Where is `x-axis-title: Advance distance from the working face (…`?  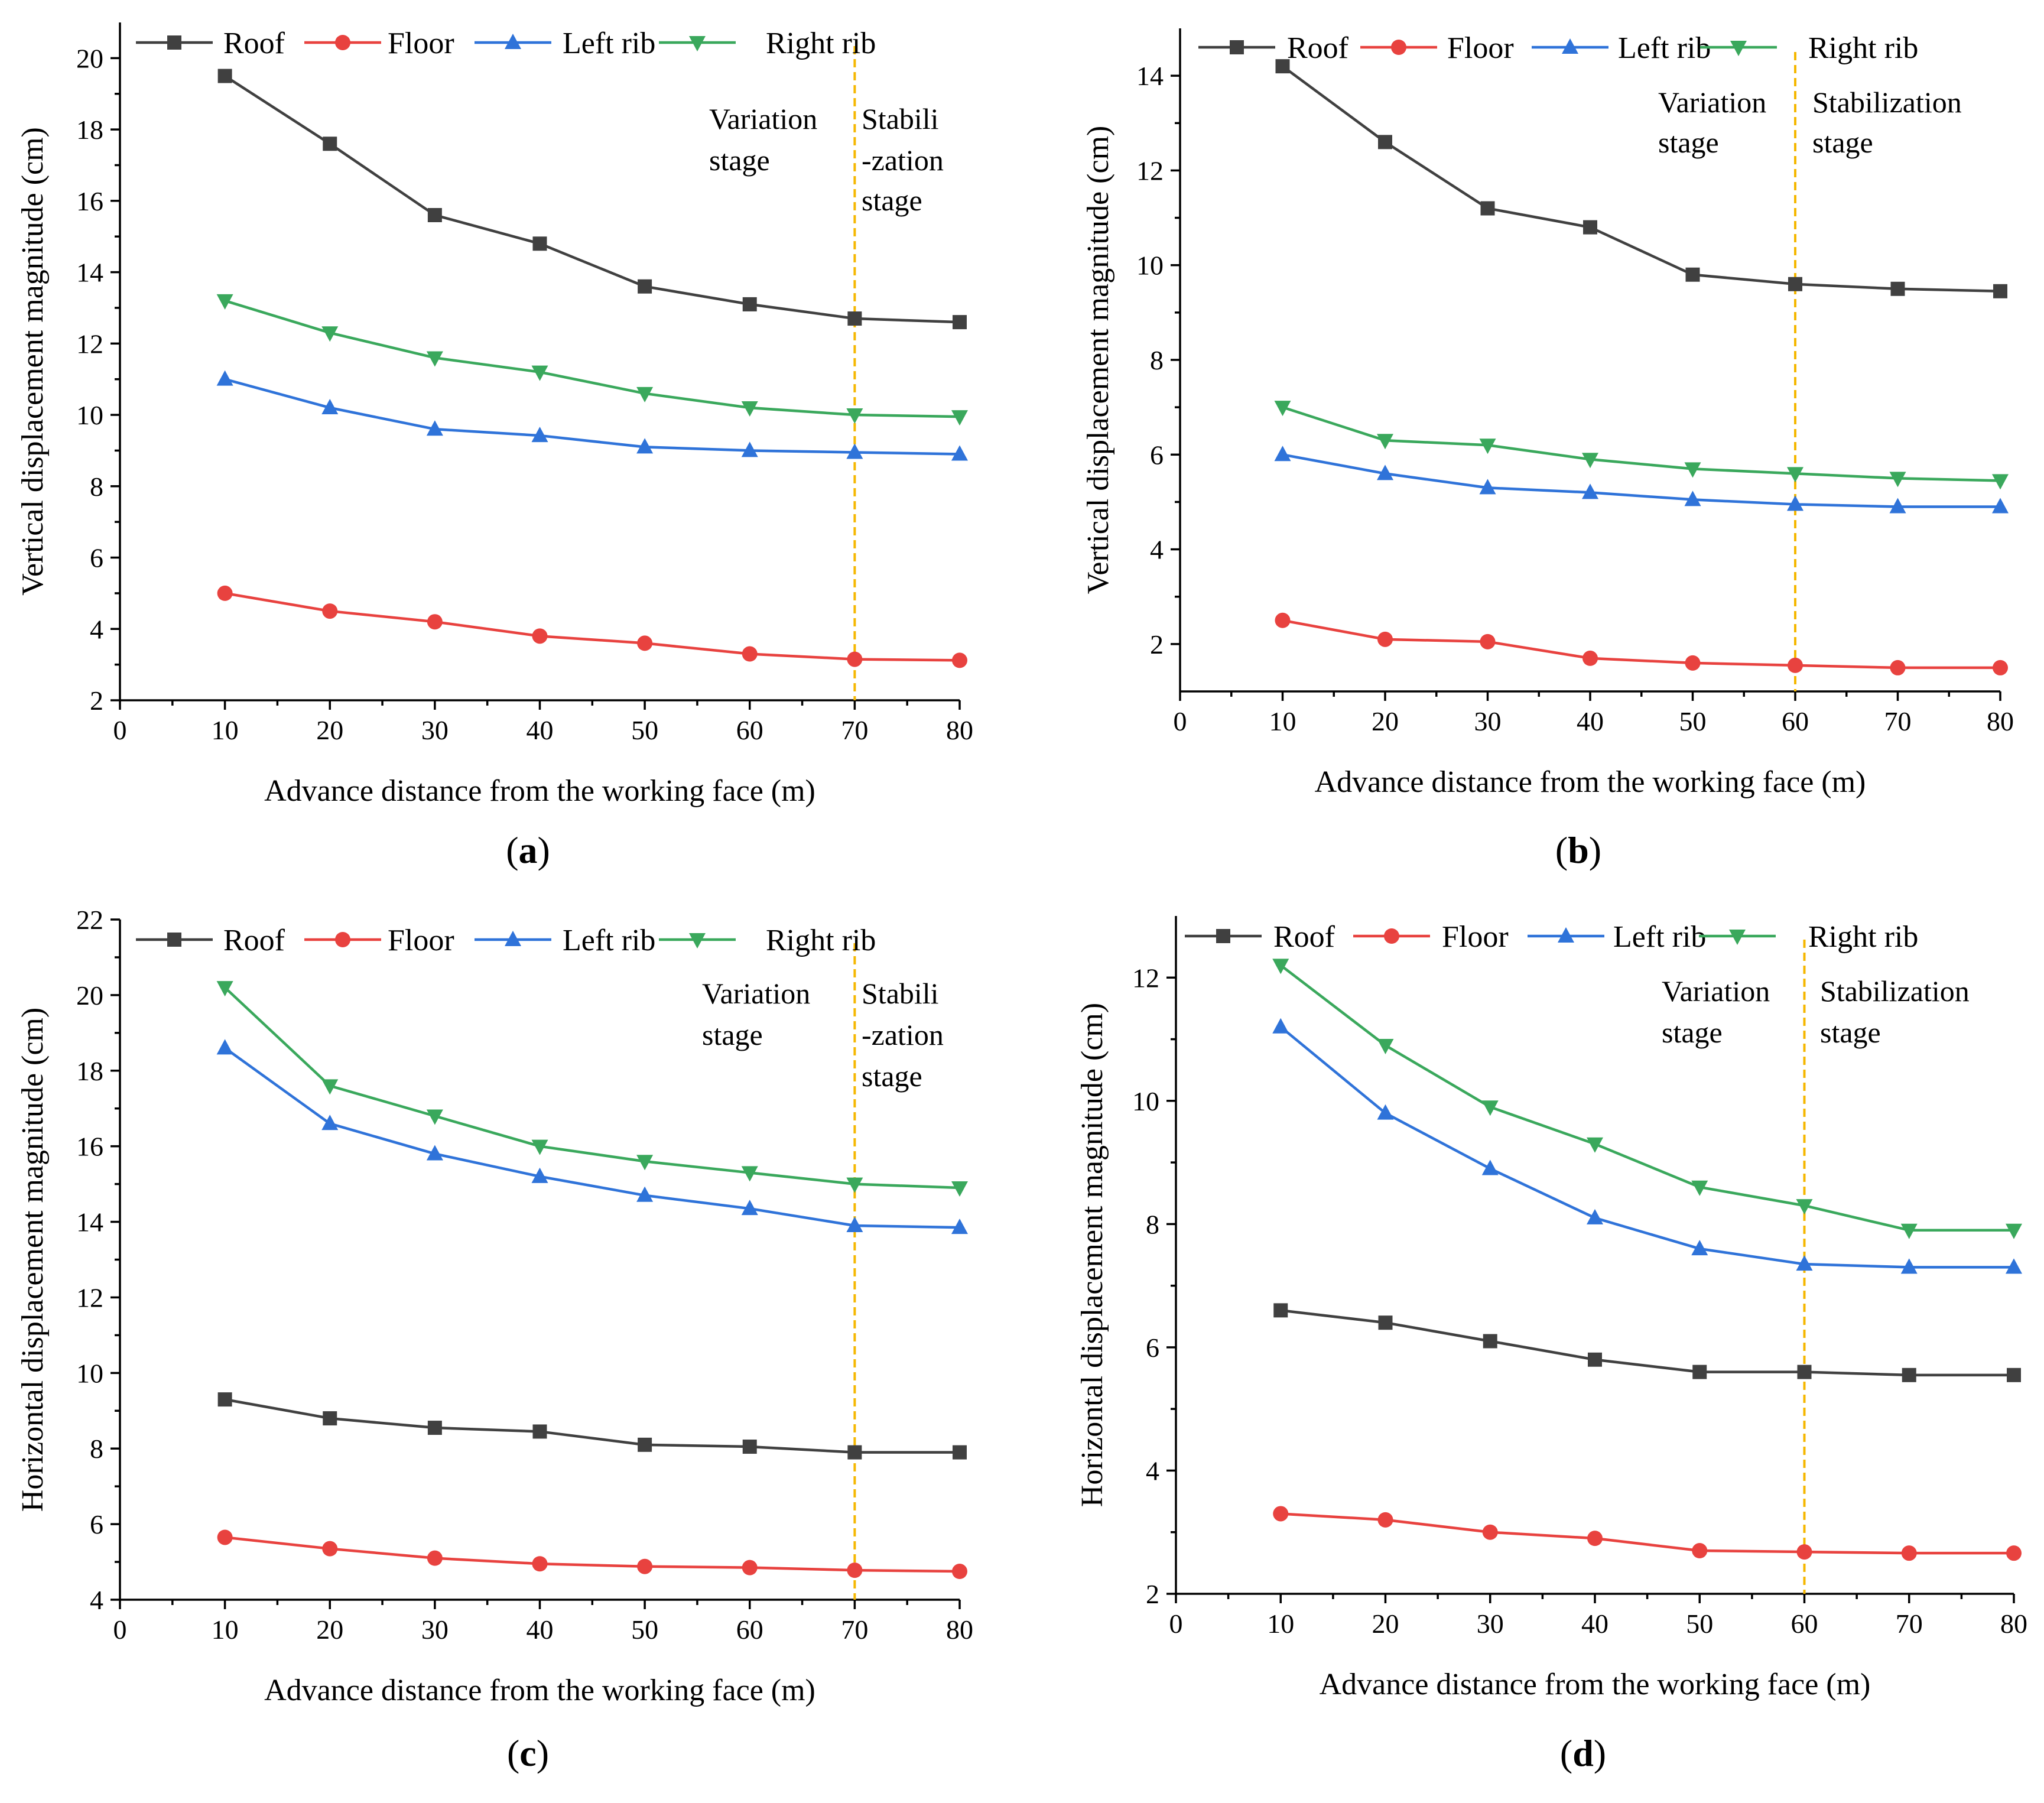 x-axis-title: Advance distance from the working face (… is located at coordinates (540, 1690).